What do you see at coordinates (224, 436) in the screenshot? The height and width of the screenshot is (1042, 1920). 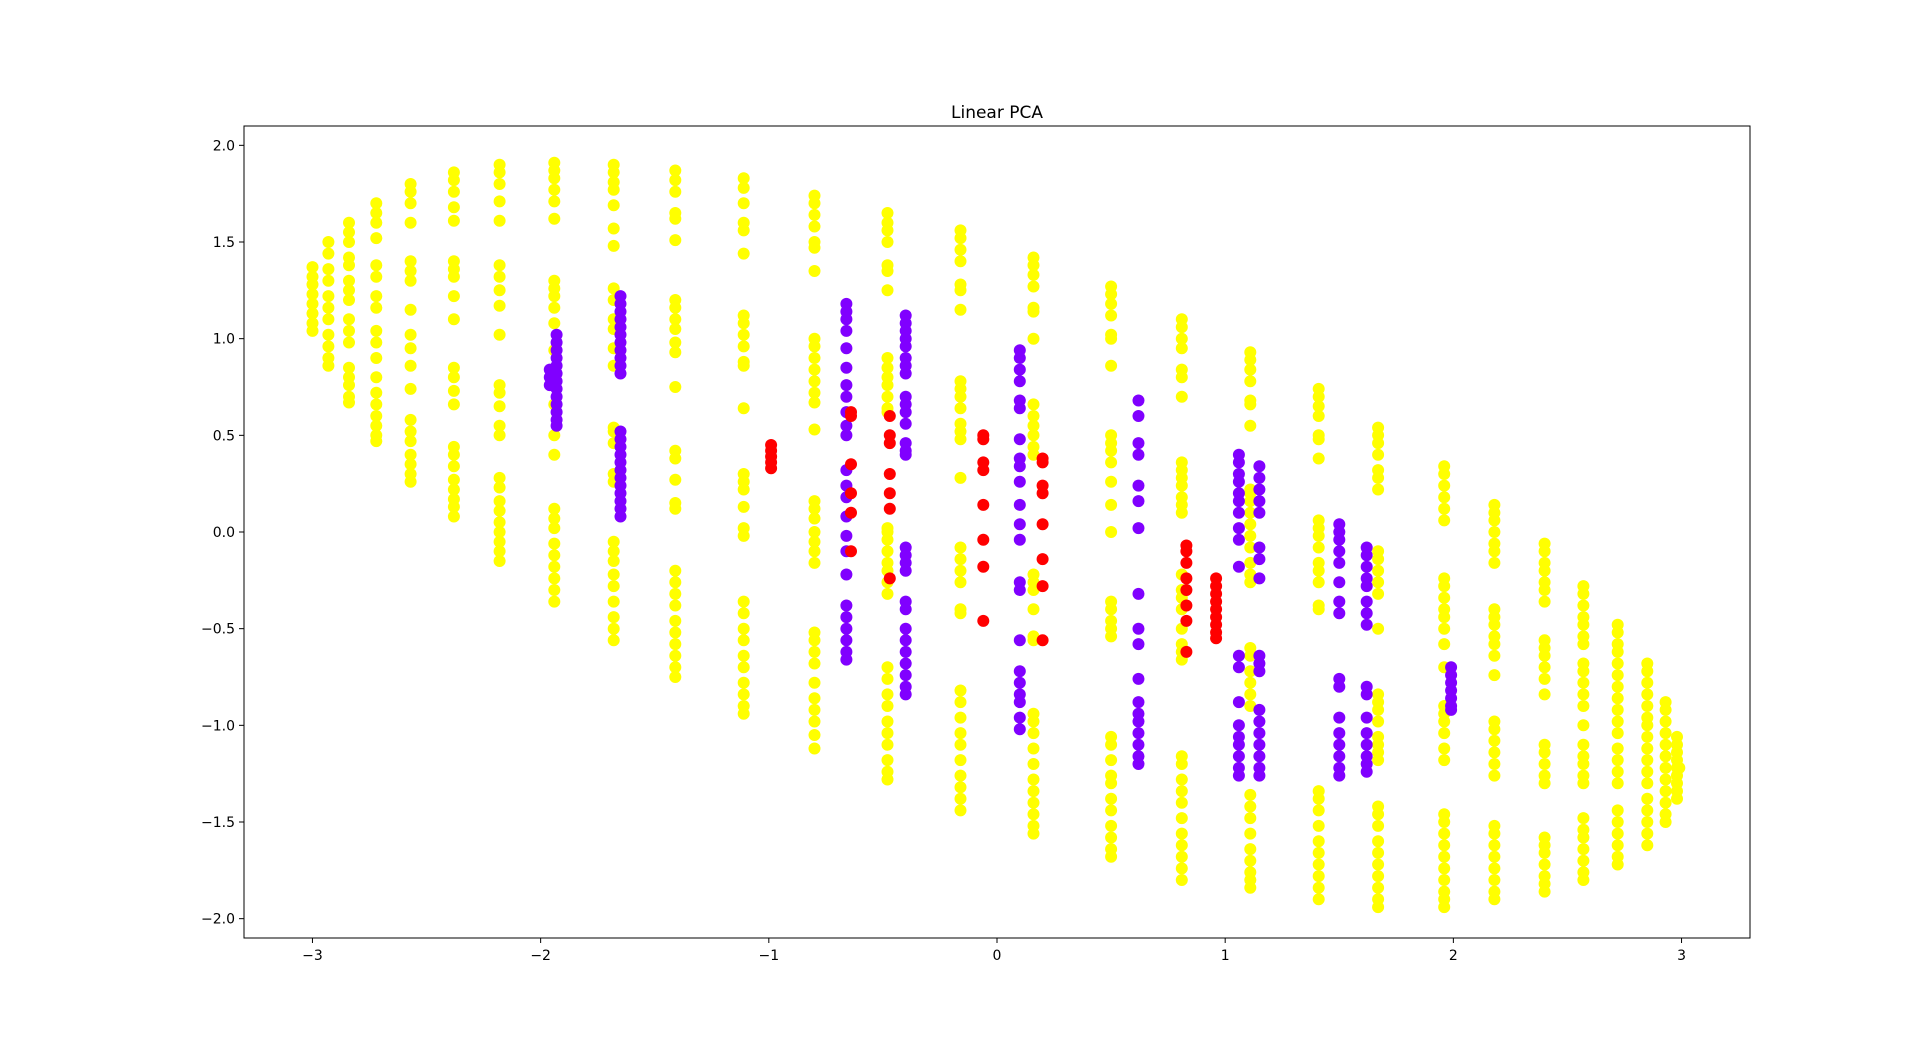 I see `y-tick-label: 0.5` at bounding box center [224, 436].